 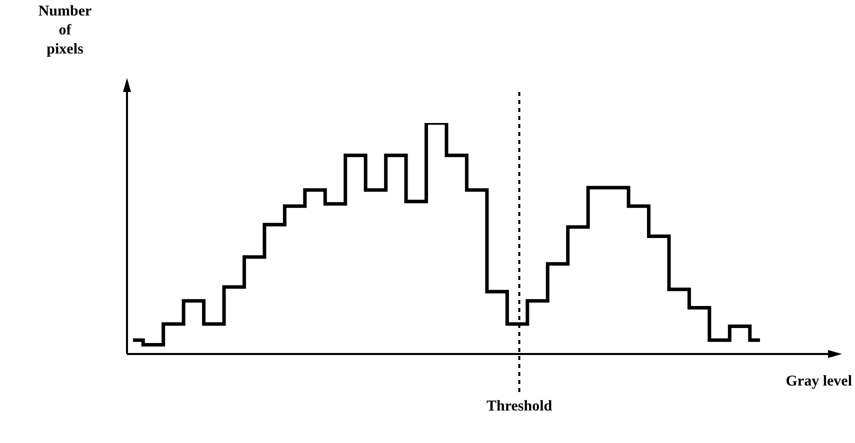 What do you see at coordinates (819, 381) in the screenshot?
I see `x-axis-title: Gray level` at bounding box center [819, 381].